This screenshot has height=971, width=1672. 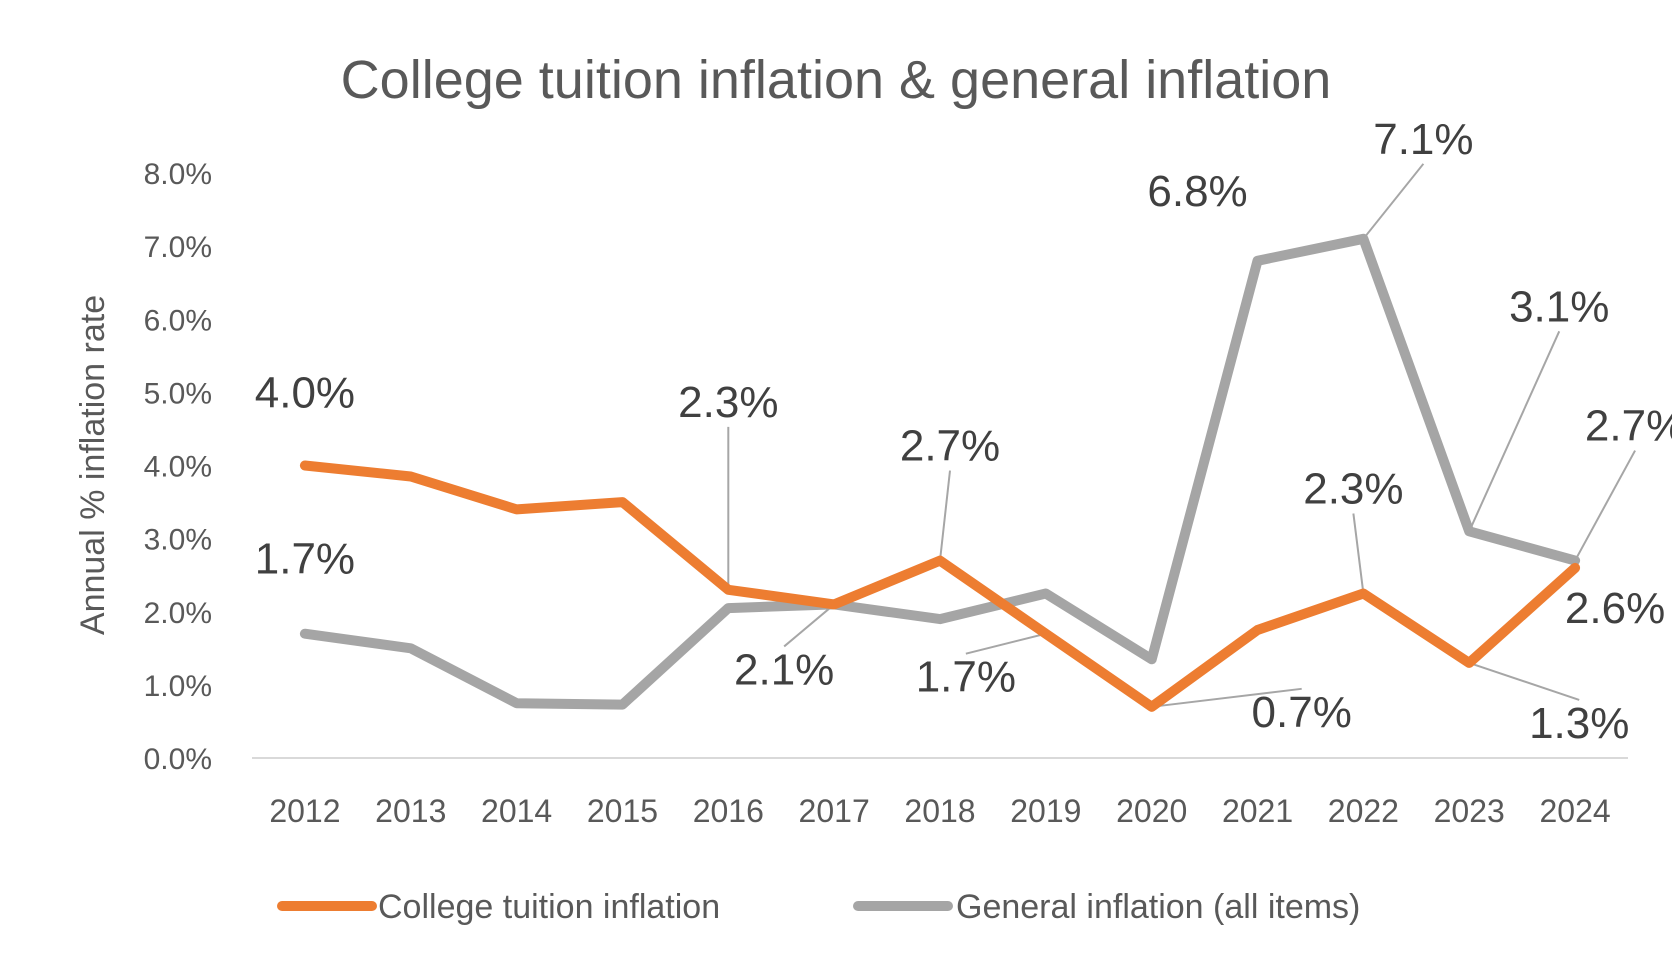 What do you see at coordinates (1579, 723) in the screenshot?
I see `data-label: 1.3%` at bounding box center [1579, 723].